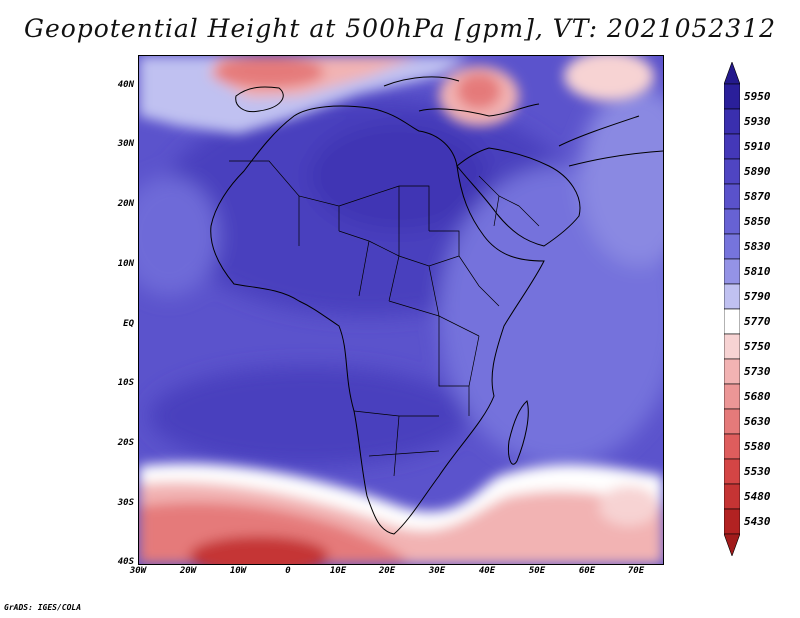 Image resolution: width=800 pixels, height=618 pixels. Describe the element at coordinates (338, 571) in the screenshot. I see `x-tick-label: 10E` at that location.